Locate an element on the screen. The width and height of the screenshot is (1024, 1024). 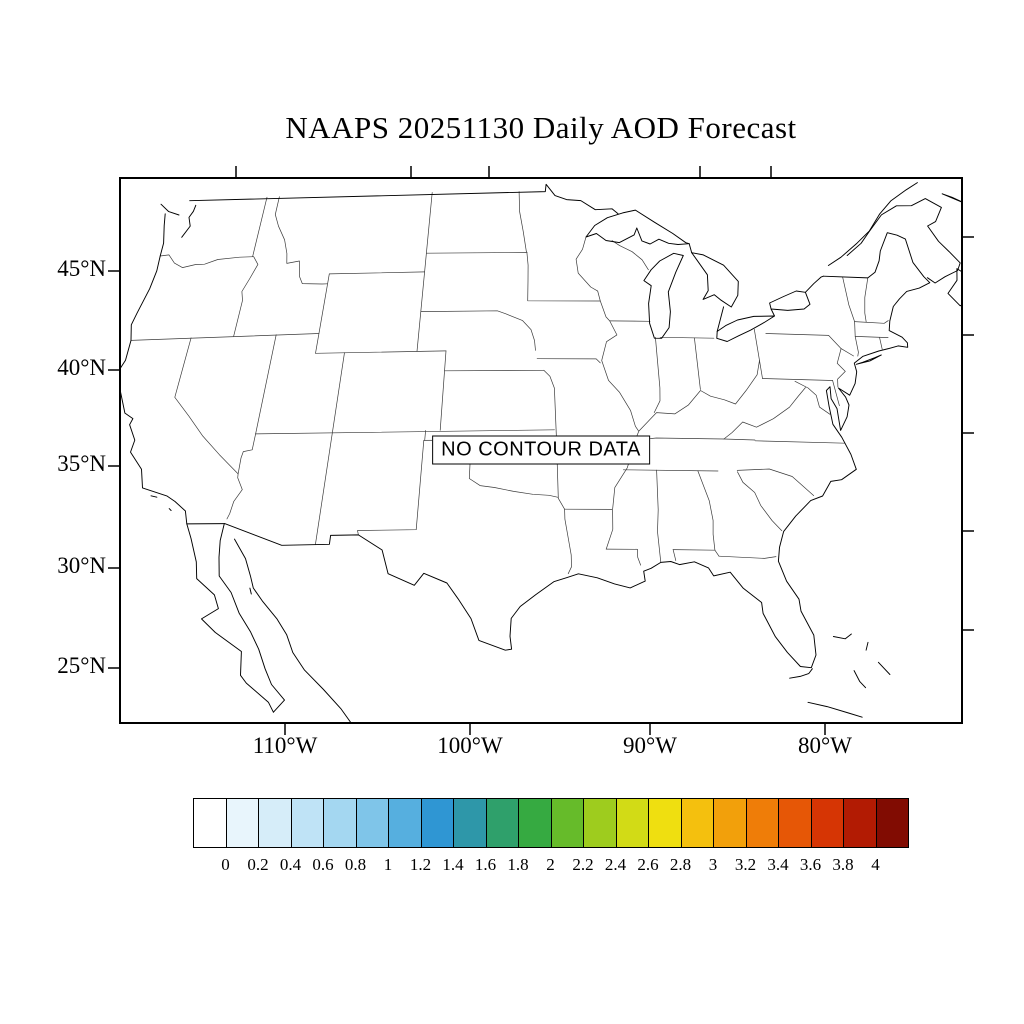
colorbar-tick-label: 3.4 is located at coordinates (778, 864).